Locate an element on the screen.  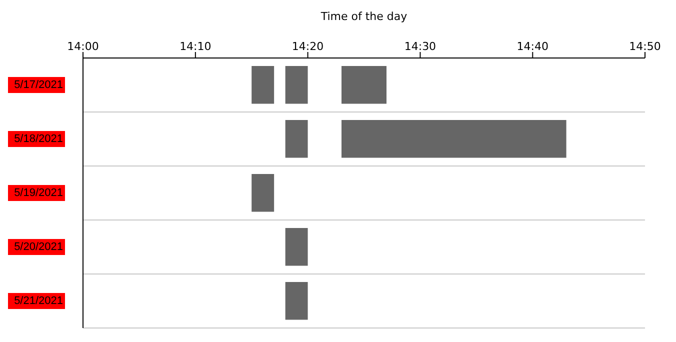
y-tick-label: 5/20/2021 is located at coordinates (38, 247).